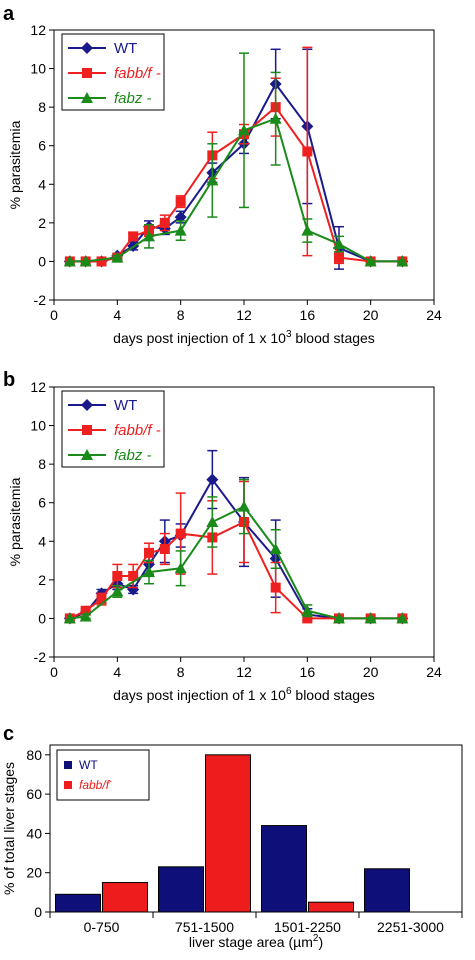 Image resolution: width=475 pixels, height=960 pixels. What do you see at coordinates (320, 942) in the screenshot?
I see `chart-c-xlabel-tail: )` at bounding box center [320, 942].